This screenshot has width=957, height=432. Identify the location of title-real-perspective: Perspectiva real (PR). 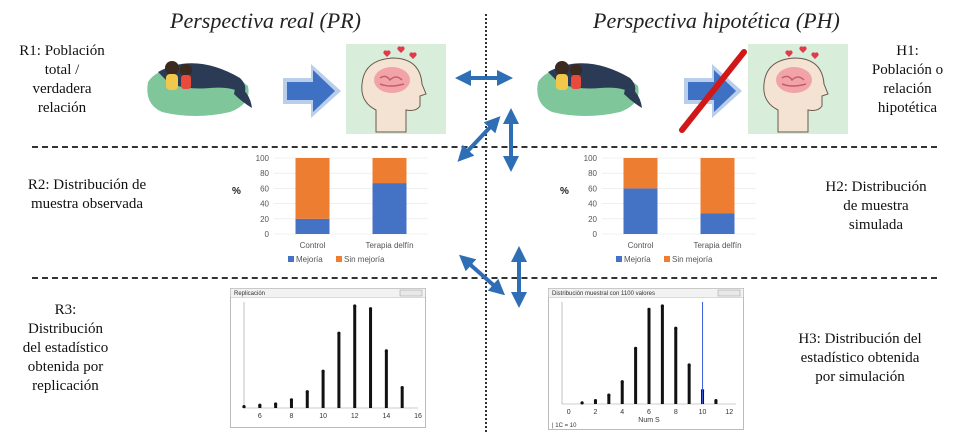
(265, 20).